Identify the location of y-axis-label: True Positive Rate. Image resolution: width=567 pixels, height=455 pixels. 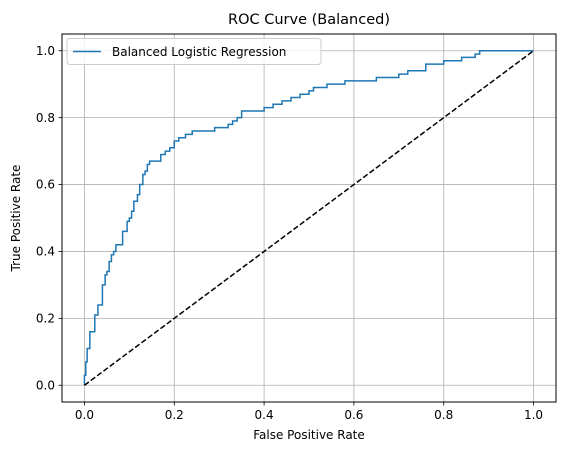
(16, 219).